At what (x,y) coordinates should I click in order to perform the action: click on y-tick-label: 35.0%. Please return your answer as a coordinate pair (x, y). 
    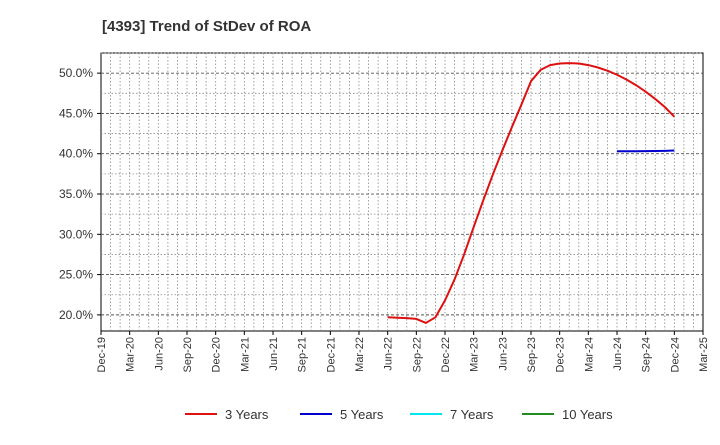
    Looking at the image, I should click on (76, 194).